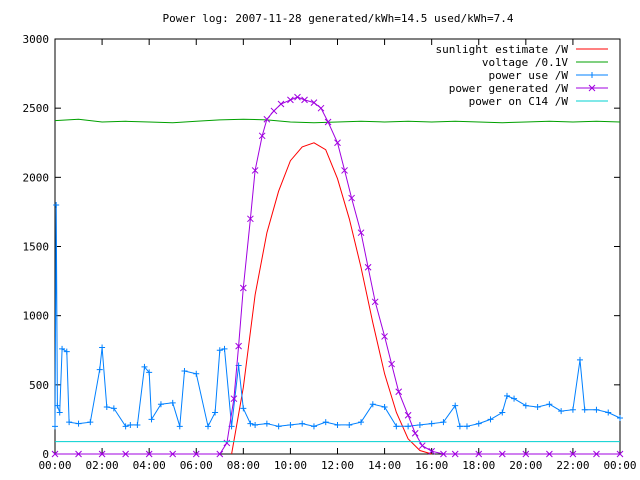 The width and height of the screenshot is (640, 480). Describe the element at coordinates (102, 465) in the screenshot. I see `x-tick-label: 02:00` at that location.